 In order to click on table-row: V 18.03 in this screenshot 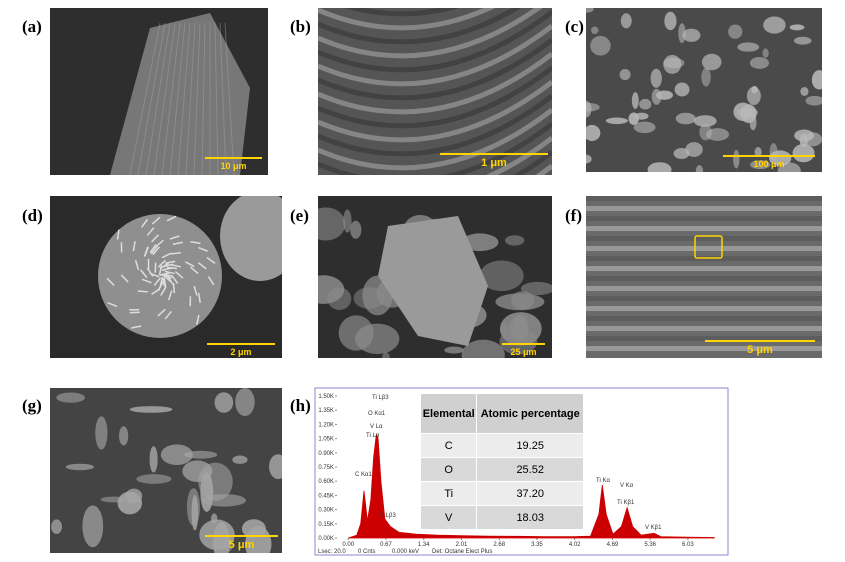, I will do `click(501, 517)`.